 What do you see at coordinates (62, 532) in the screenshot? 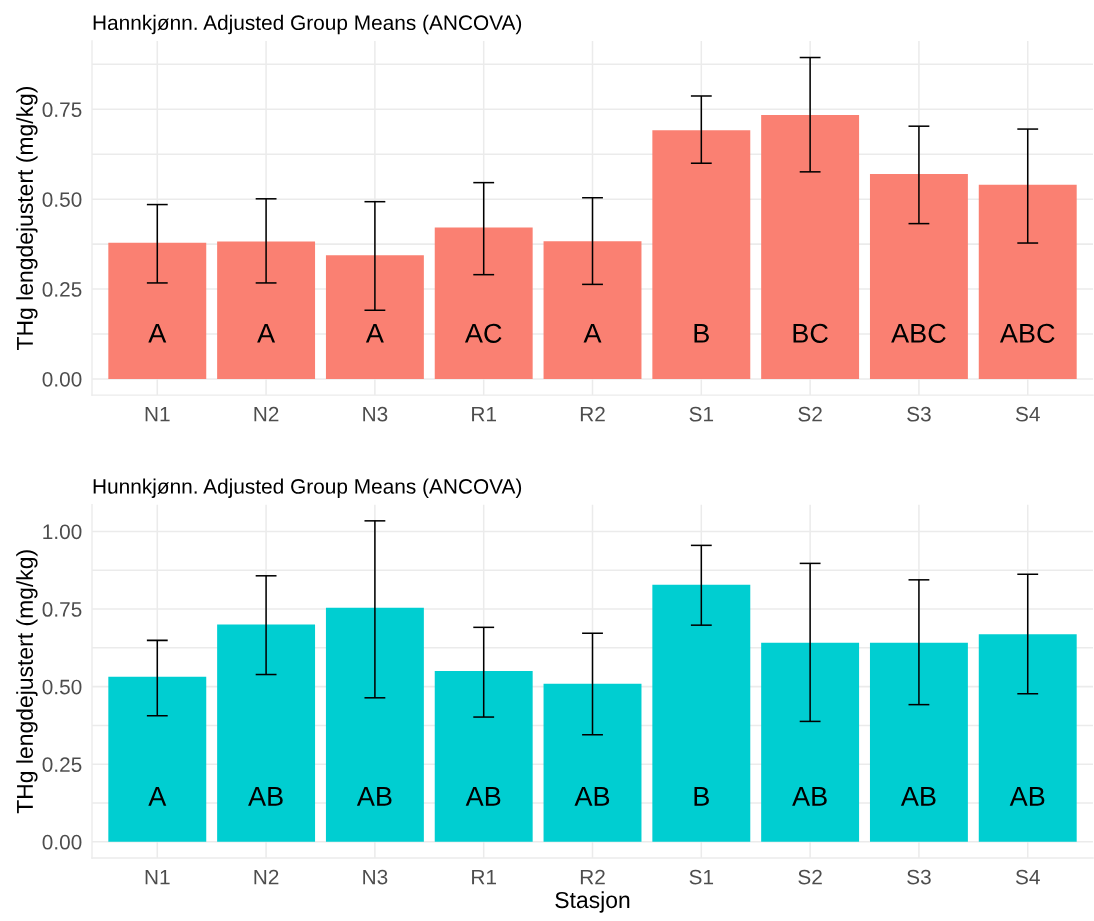
I see `y-tick-label: 1.00` at bounding box center [62, 532].